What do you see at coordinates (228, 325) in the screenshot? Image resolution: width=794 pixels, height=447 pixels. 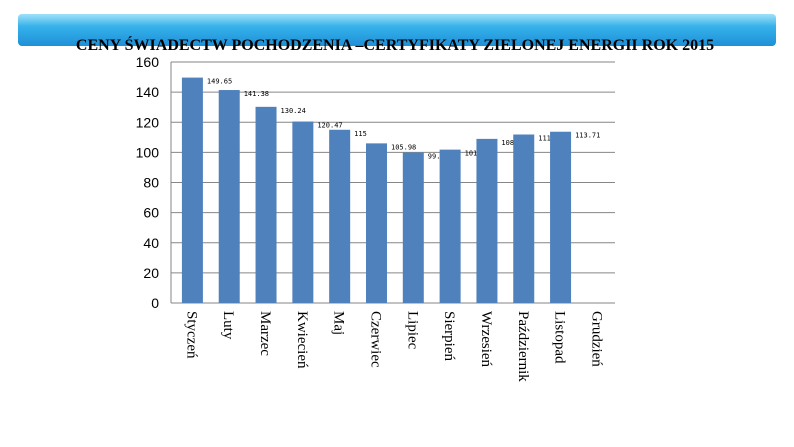 I see `x-tick-label: Luty` at bounding box center [228, 325].